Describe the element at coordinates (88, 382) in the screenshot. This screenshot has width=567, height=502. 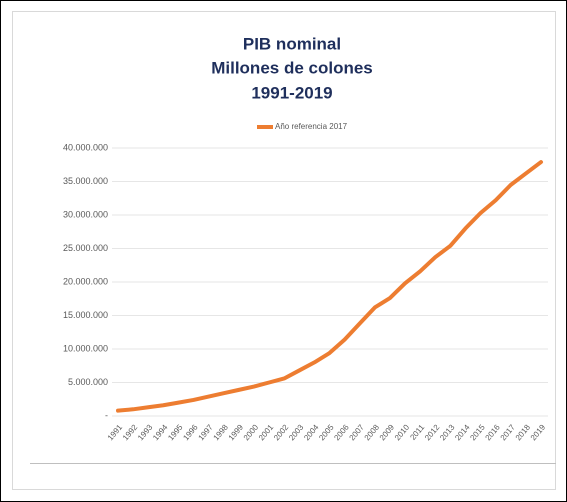
I see `y-tick-label: 5.000.000` at that location.